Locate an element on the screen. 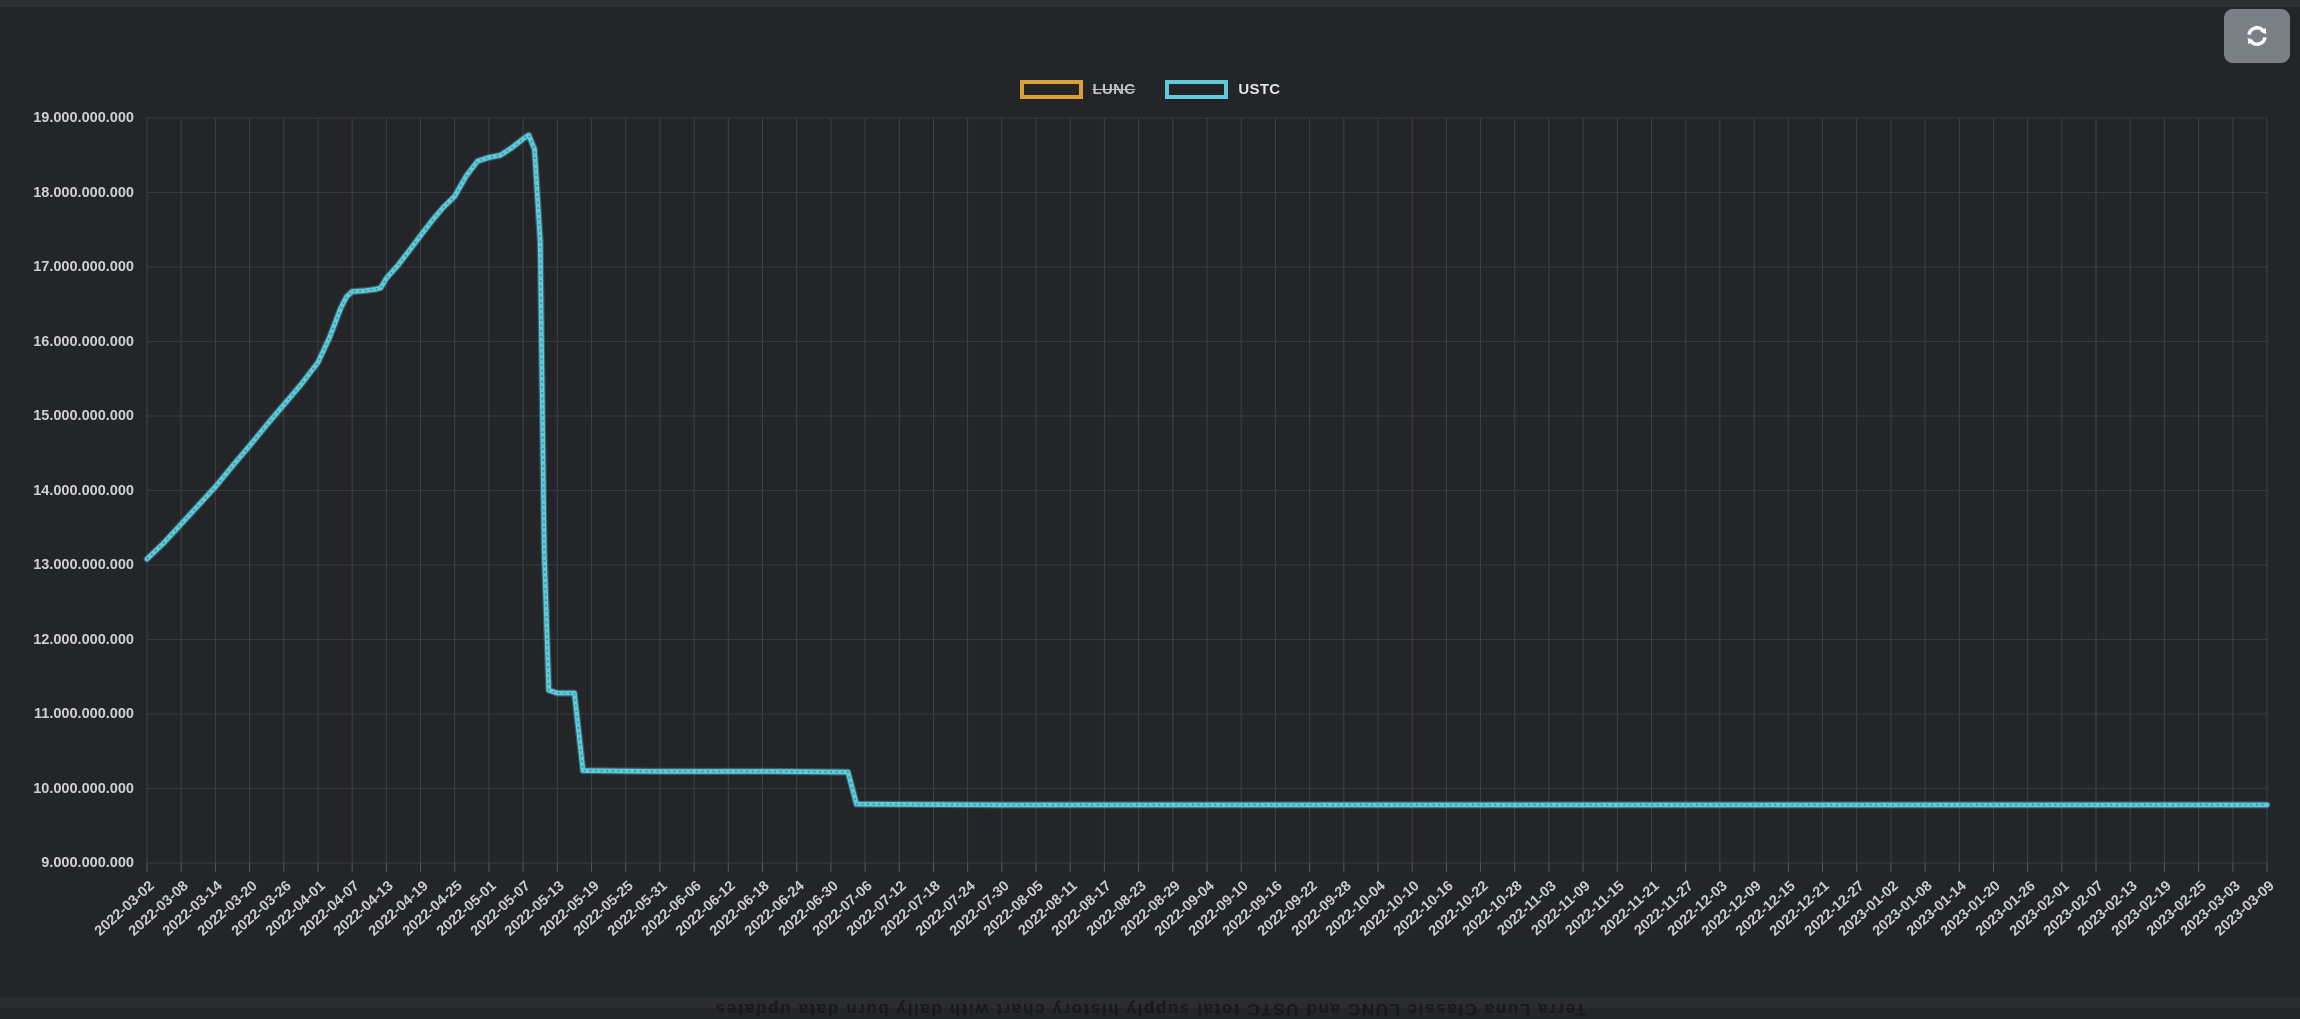 Image resolution: width=2300 pixels, height=1019 pixels. legend-swatch-ustc is located at coordinates (1197, 89).